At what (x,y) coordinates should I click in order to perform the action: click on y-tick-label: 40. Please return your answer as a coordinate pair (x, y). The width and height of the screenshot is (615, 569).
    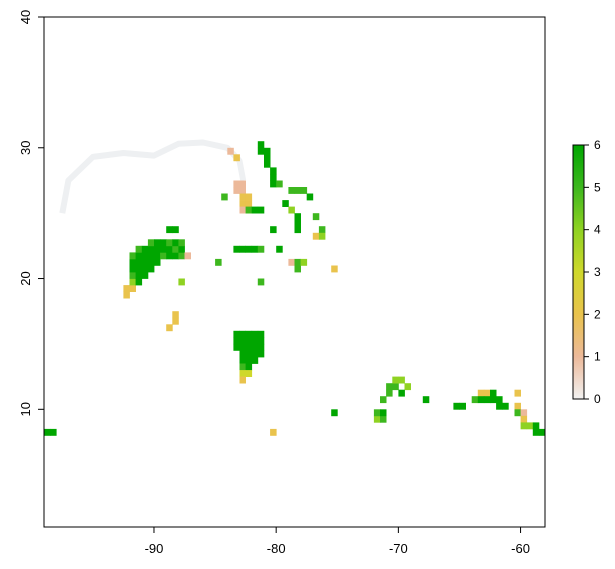
    Looking at the image, I should click on (25, 17).